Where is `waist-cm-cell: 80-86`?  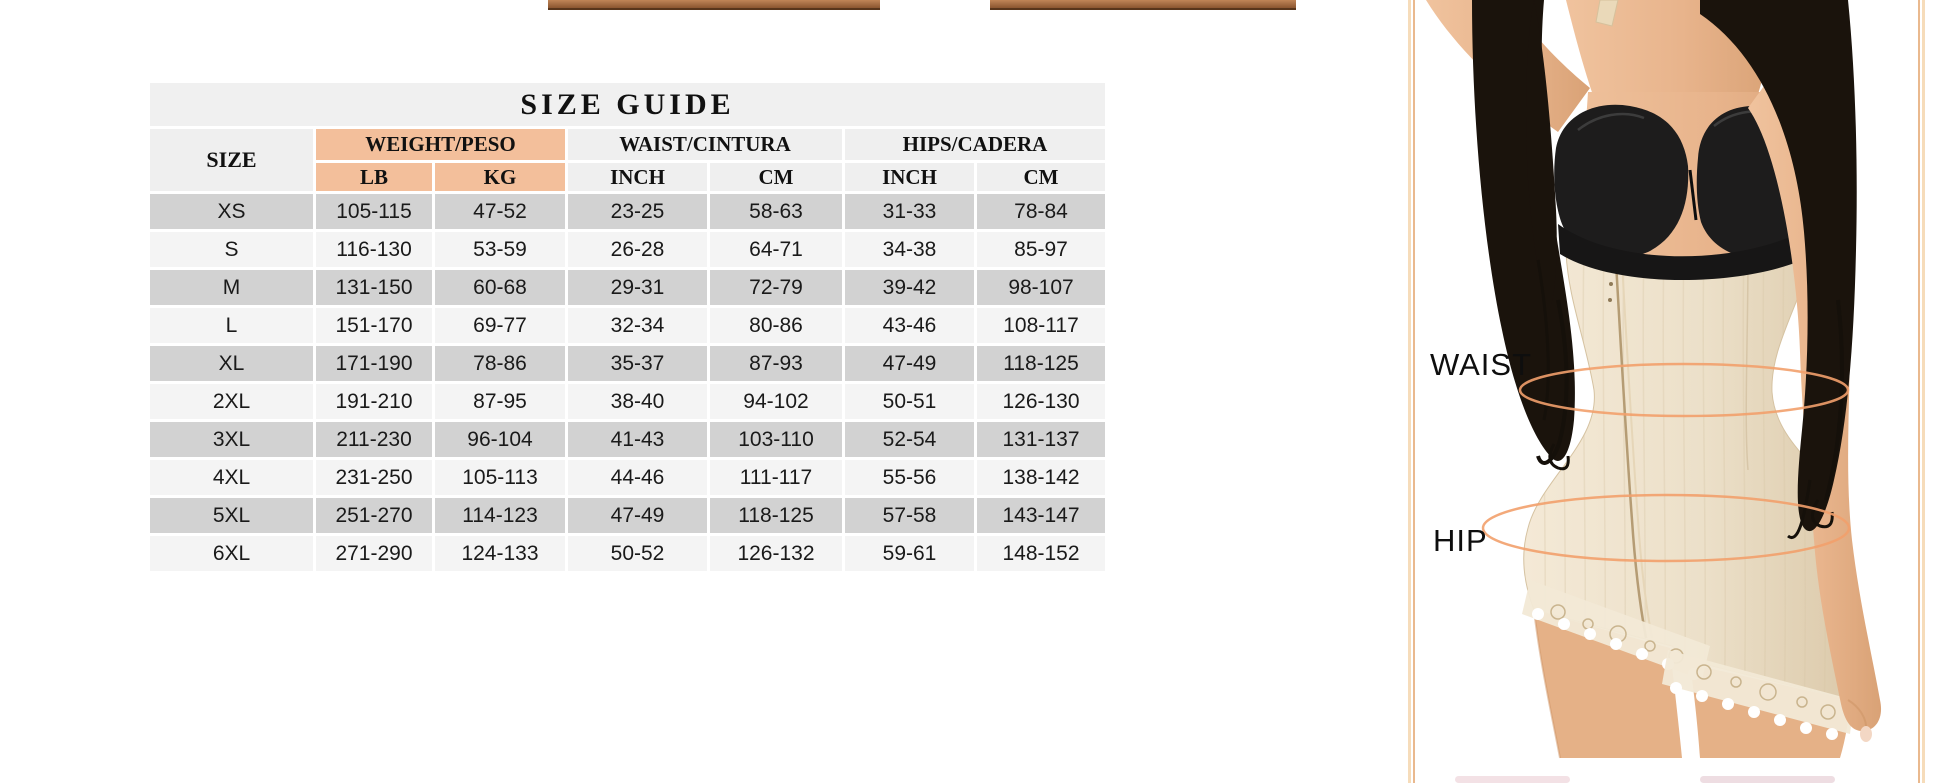
waist-cm-cell: 80-86 is located at coordinates (776, 325).